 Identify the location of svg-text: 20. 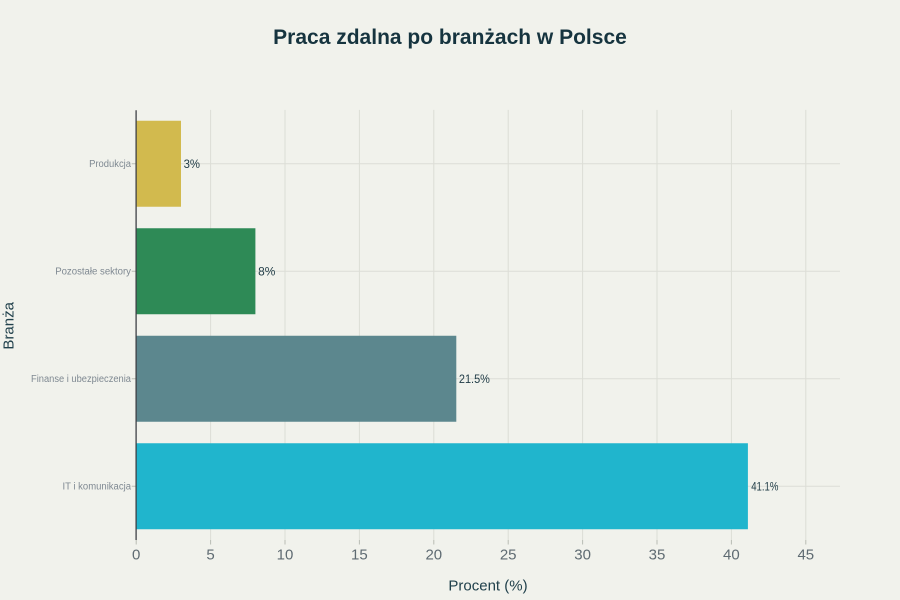
(433, 555).